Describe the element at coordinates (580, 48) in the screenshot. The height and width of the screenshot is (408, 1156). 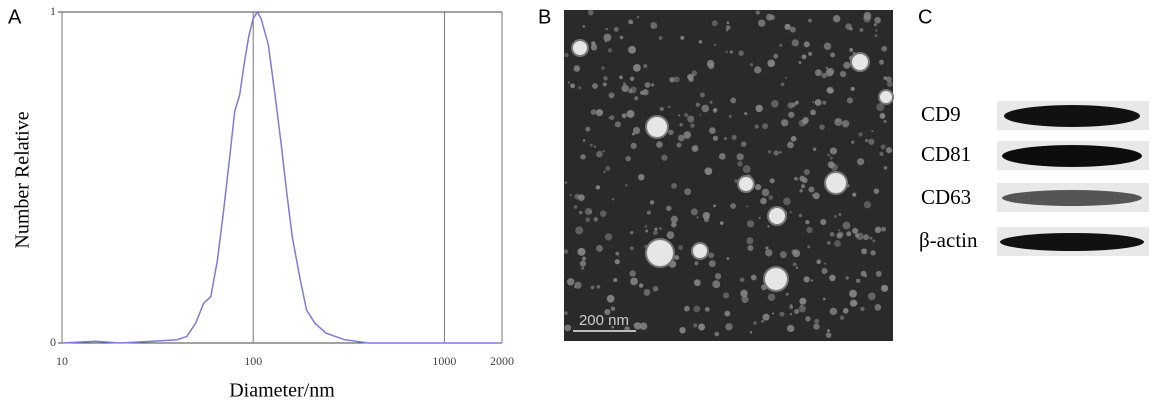
I see `vesicle` at that location.